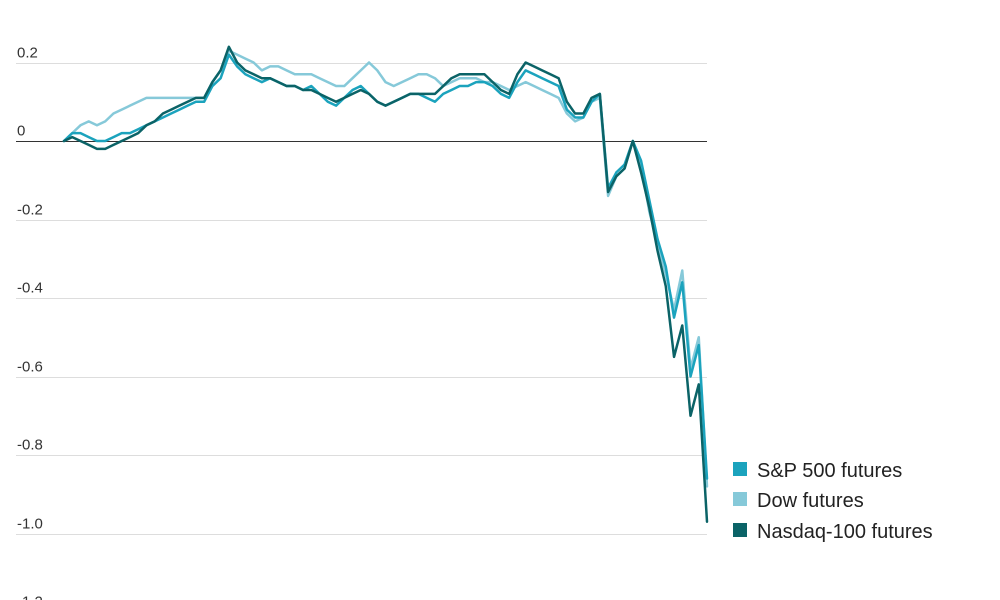 This screenshot has height=600, width=1000. What do you see at coordinates (30, 367) in the screenshot?
I see `y-tick-label: -0.6` at bounding box center [30, 367].